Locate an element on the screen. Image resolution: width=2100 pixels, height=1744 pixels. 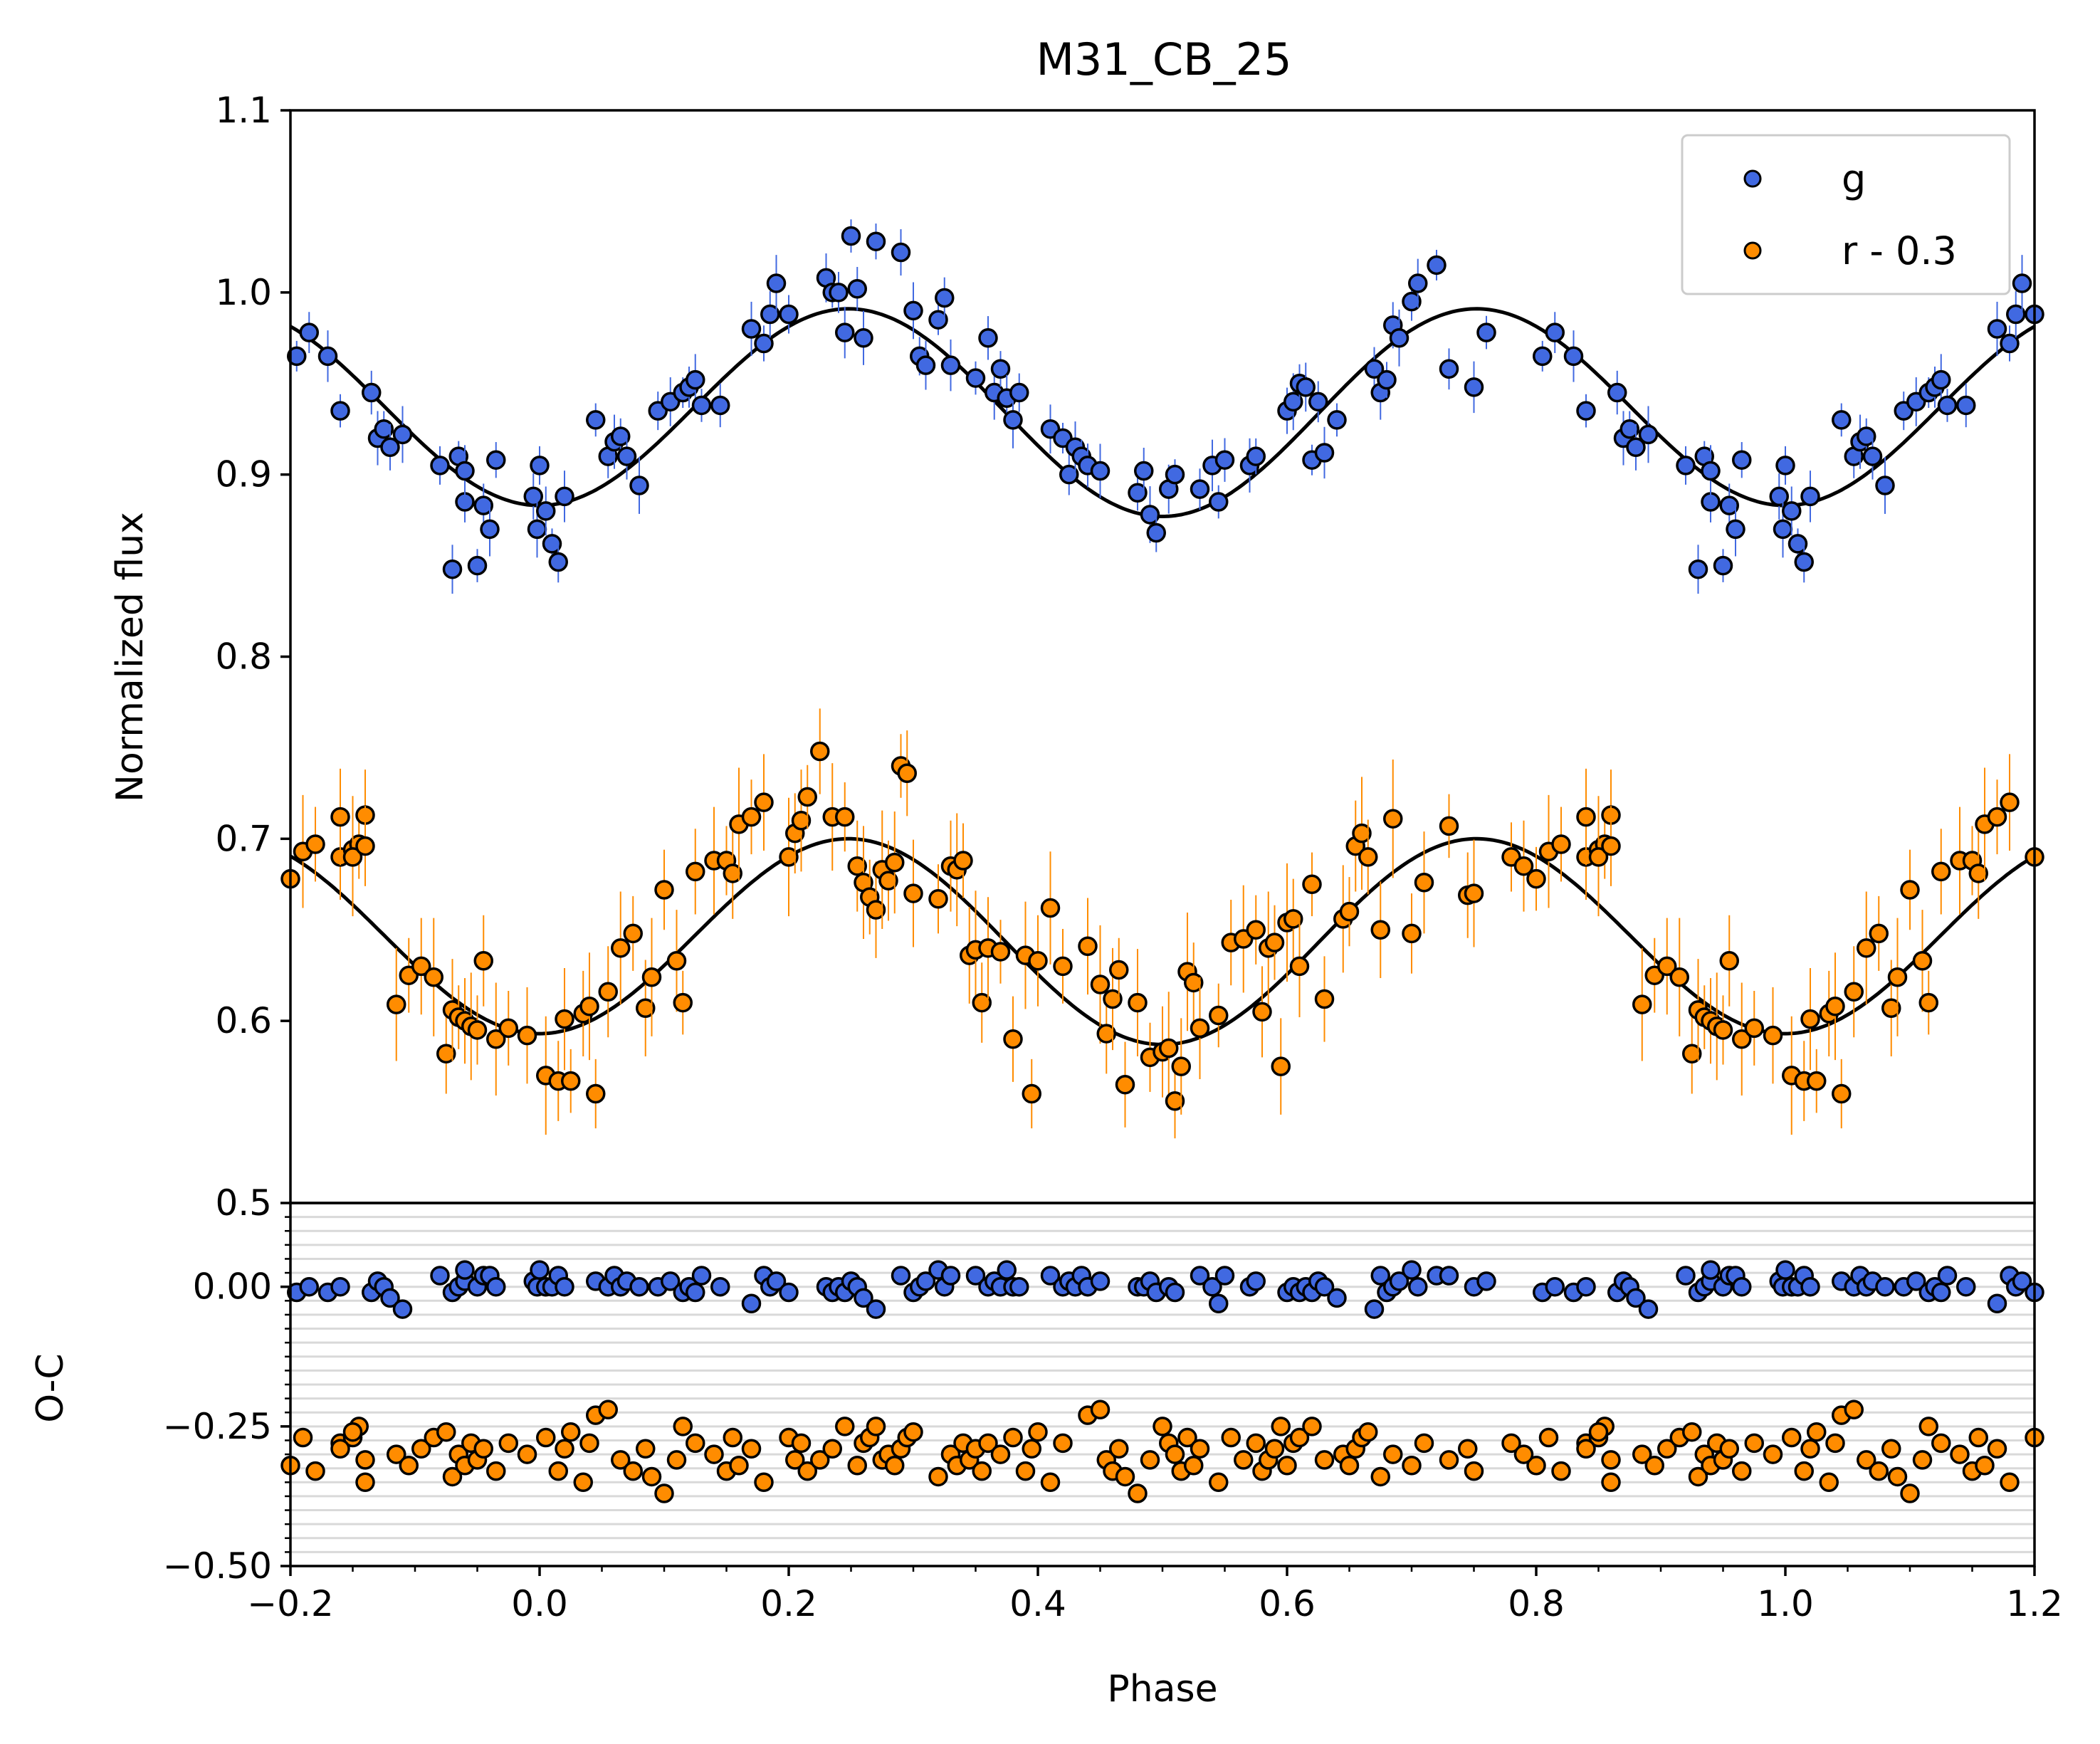
x-tick-label: 0.8 is located at coordinates (1536, 1603).